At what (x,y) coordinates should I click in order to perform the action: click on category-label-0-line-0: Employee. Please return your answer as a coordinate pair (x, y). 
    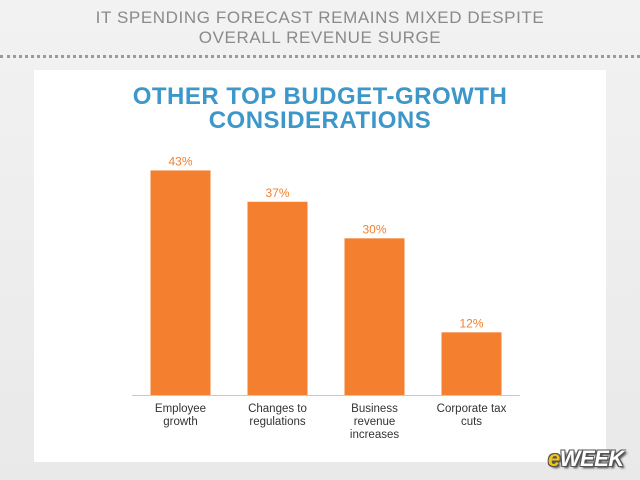
    Looking at the image, I should click on (180, 409).